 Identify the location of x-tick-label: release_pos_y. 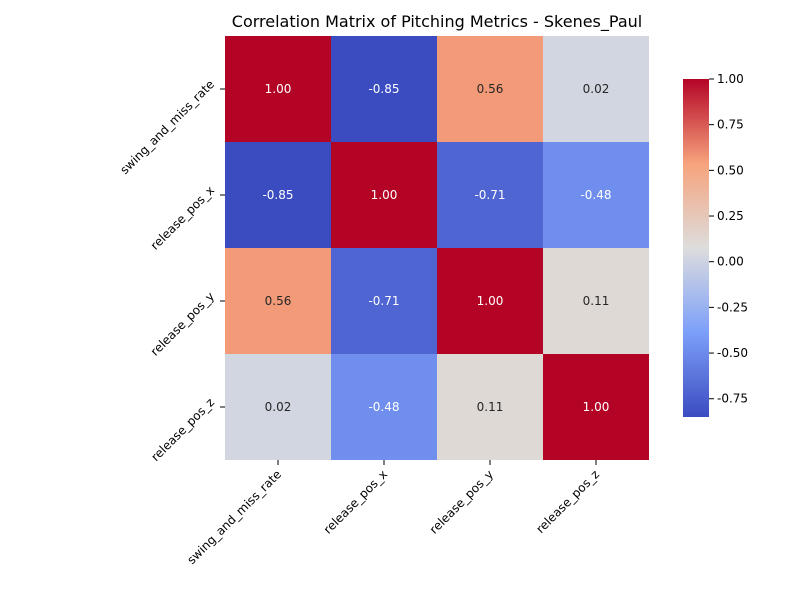
(461, 501).